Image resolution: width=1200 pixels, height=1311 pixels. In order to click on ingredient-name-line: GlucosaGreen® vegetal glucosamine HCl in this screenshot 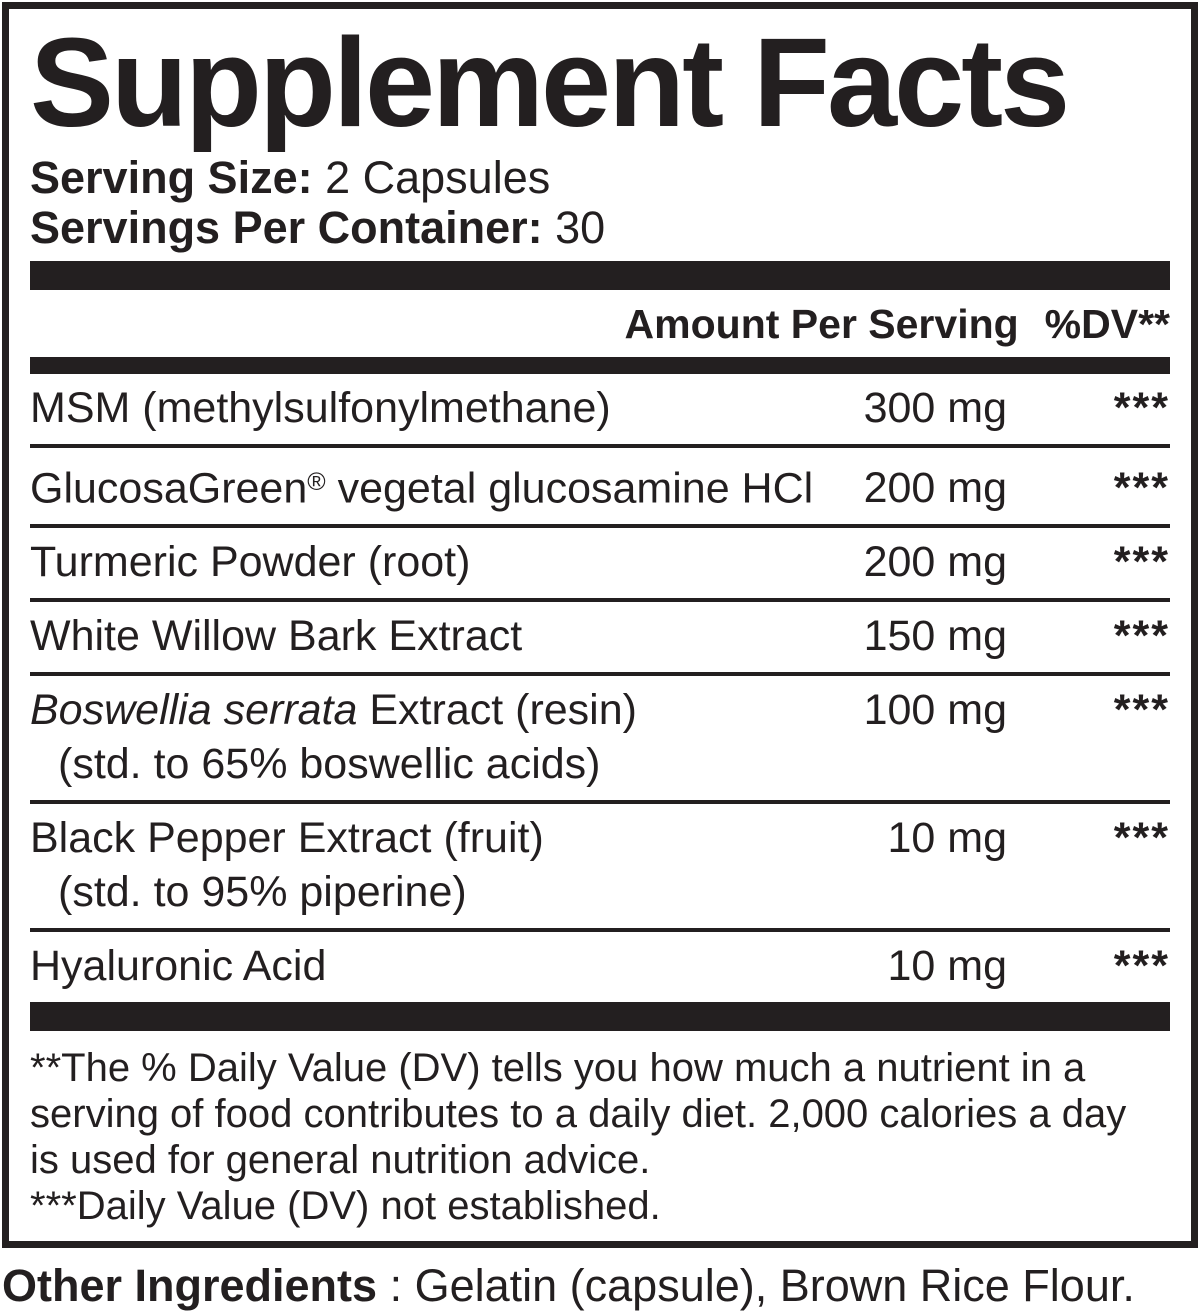, I will do `click(422, 488)`.